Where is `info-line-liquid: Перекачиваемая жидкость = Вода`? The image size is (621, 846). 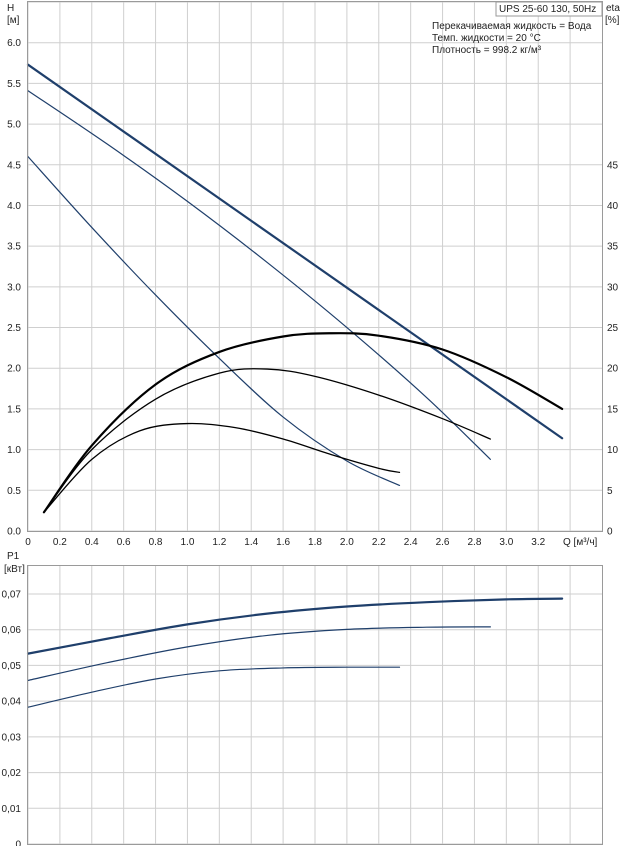 info-line-liquid: Перекачиваемая жидкость = Вода is located at coordinates (512, 26).